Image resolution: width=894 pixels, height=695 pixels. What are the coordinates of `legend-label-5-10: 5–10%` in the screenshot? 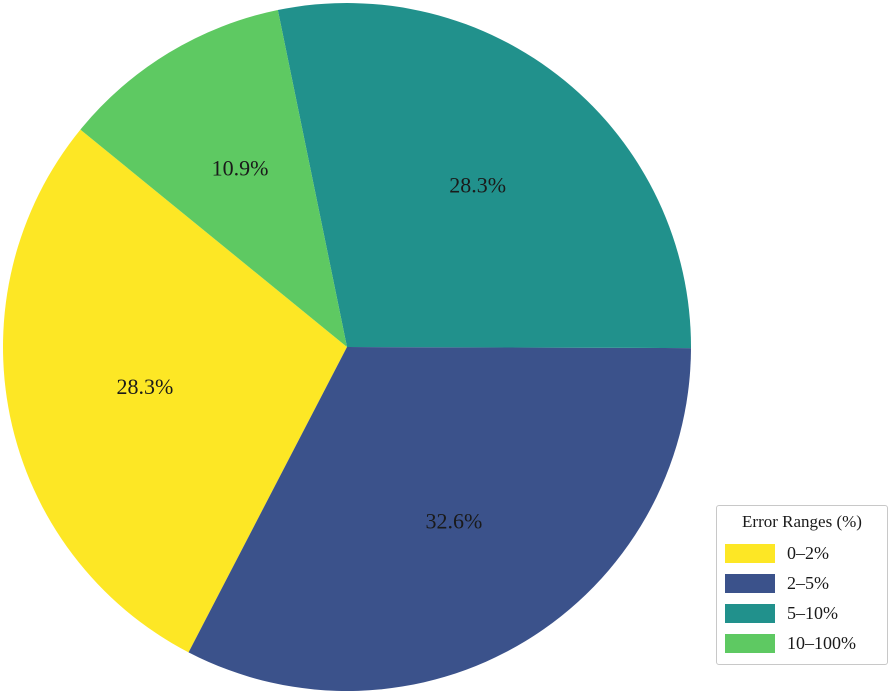 It's located at (812, 612).